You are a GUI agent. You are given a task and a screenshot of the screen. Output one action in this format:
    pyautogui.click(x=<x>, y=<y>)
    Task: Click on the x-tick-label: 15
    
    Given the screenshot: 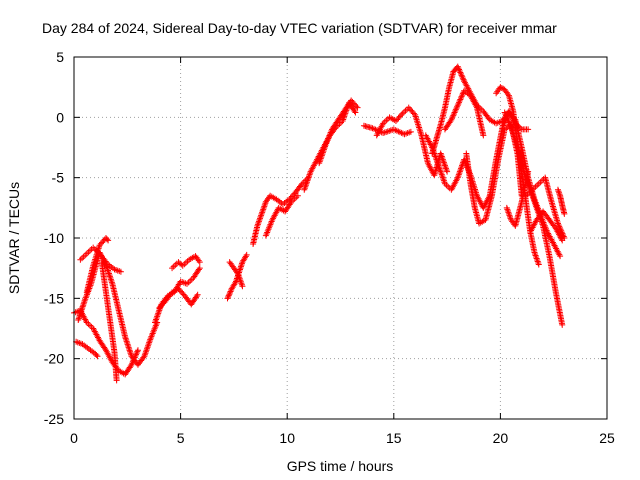 What is the action you would take?
    pyautogui.click(x=394, y=438)
    